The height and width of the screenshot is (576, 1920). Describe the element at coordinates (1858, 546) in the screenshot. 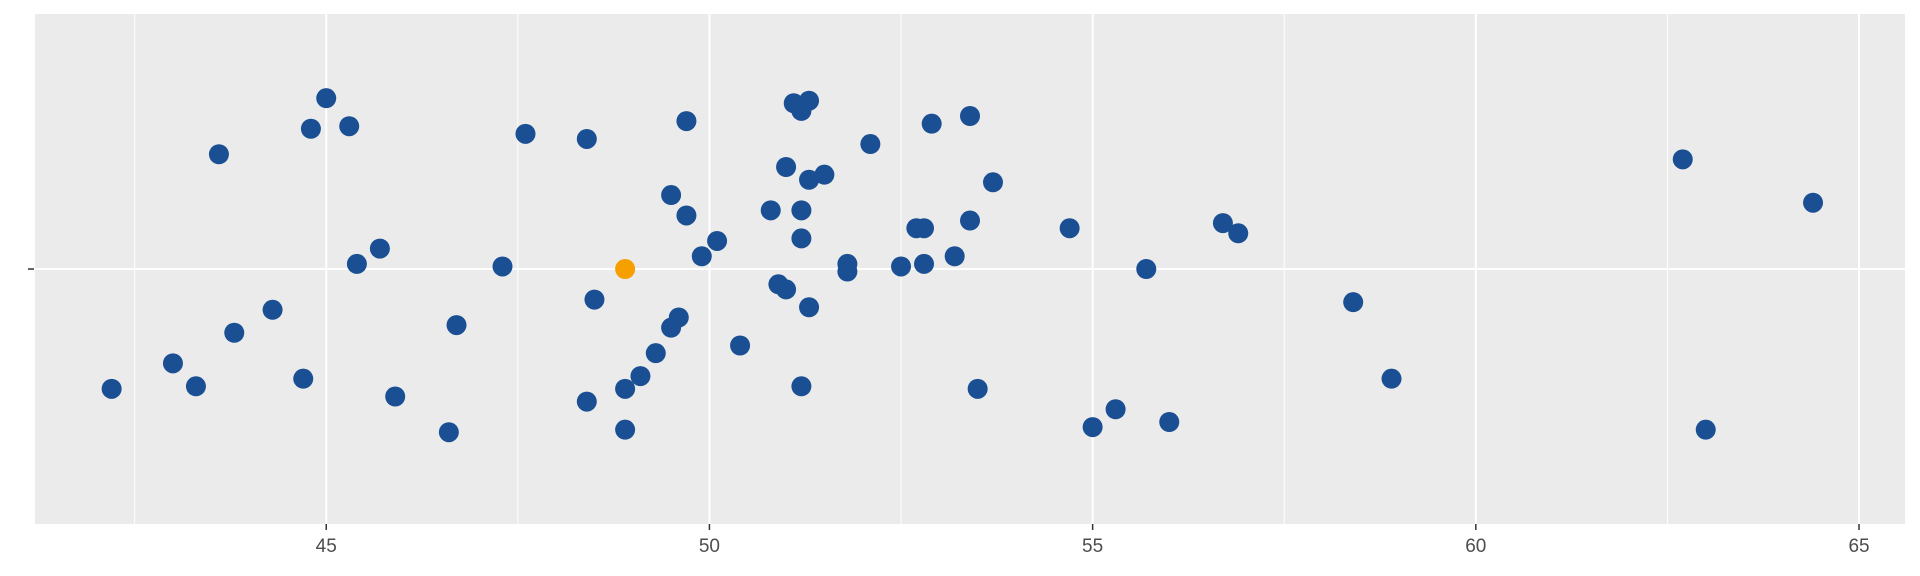

I see `x-tick-label: 65` at that location.